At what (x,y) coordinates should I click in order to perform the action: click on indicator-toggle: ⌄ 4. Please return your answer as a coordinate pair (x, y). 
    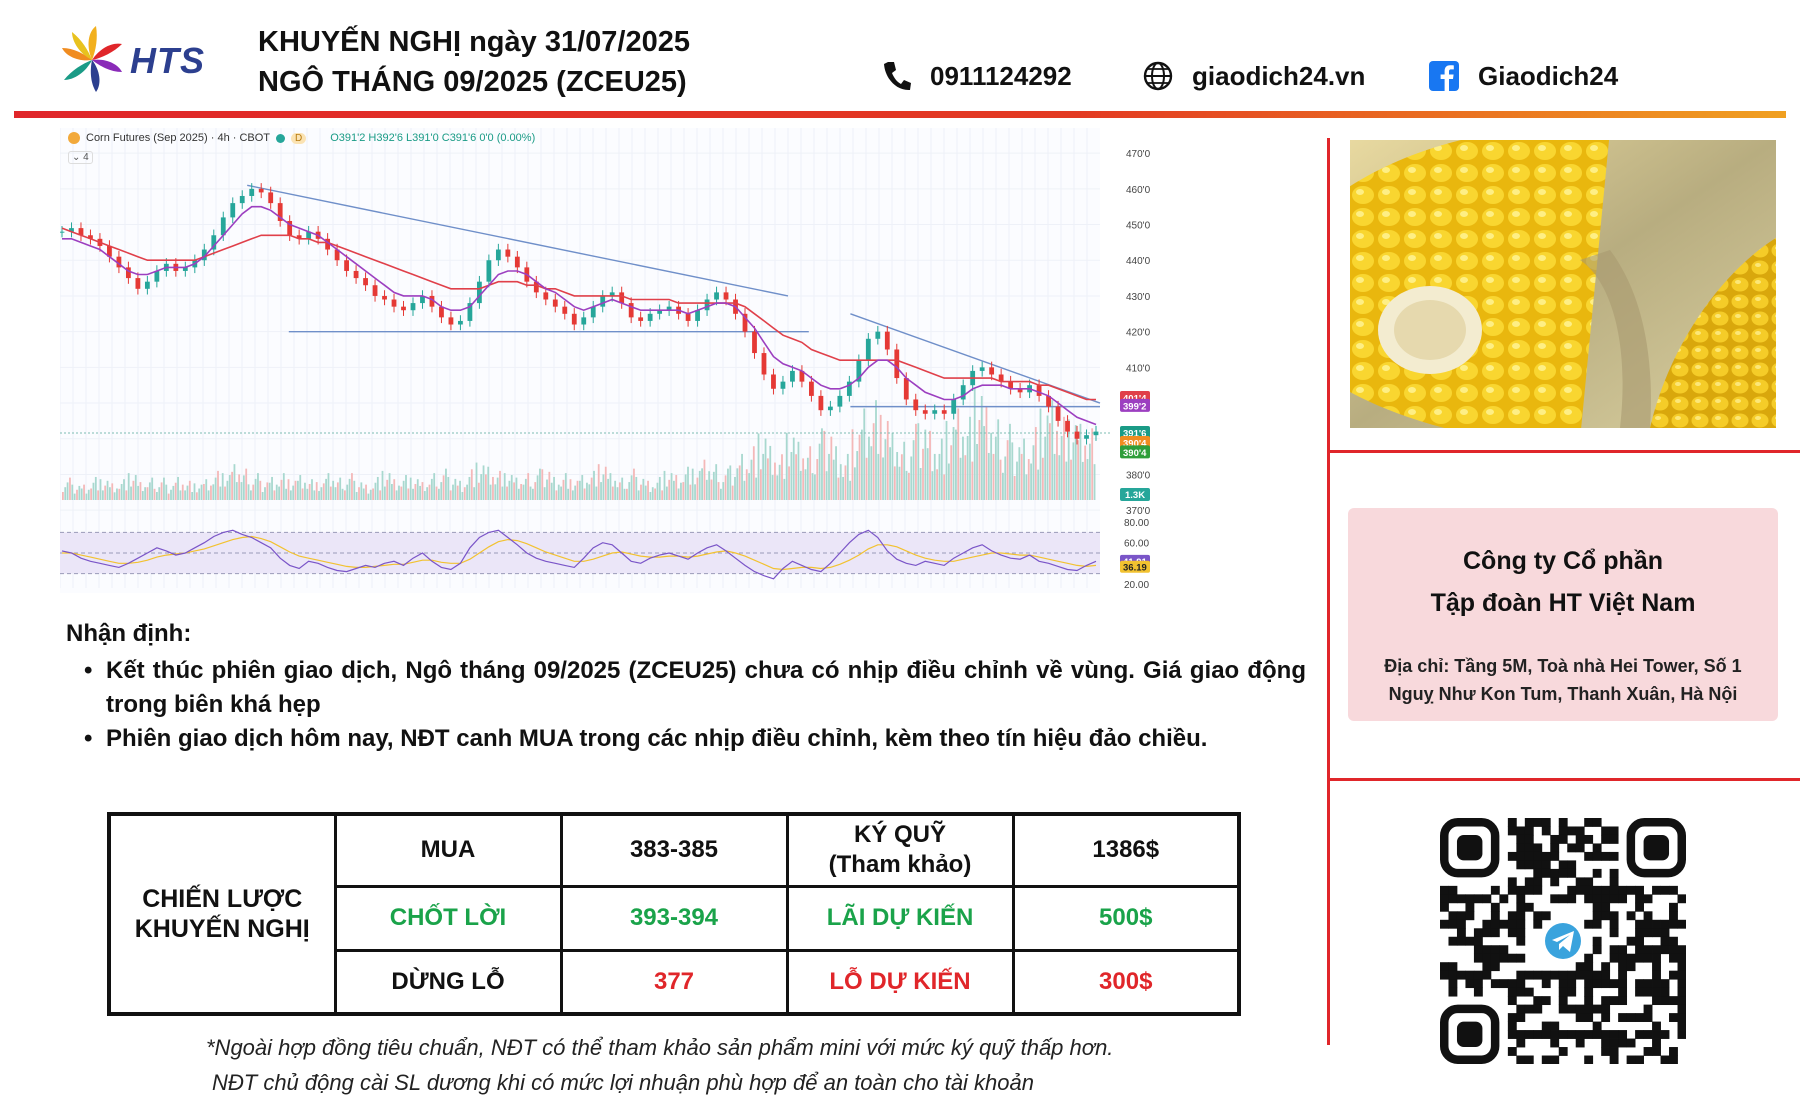
    Looking at the image, I should click on (80, 157).